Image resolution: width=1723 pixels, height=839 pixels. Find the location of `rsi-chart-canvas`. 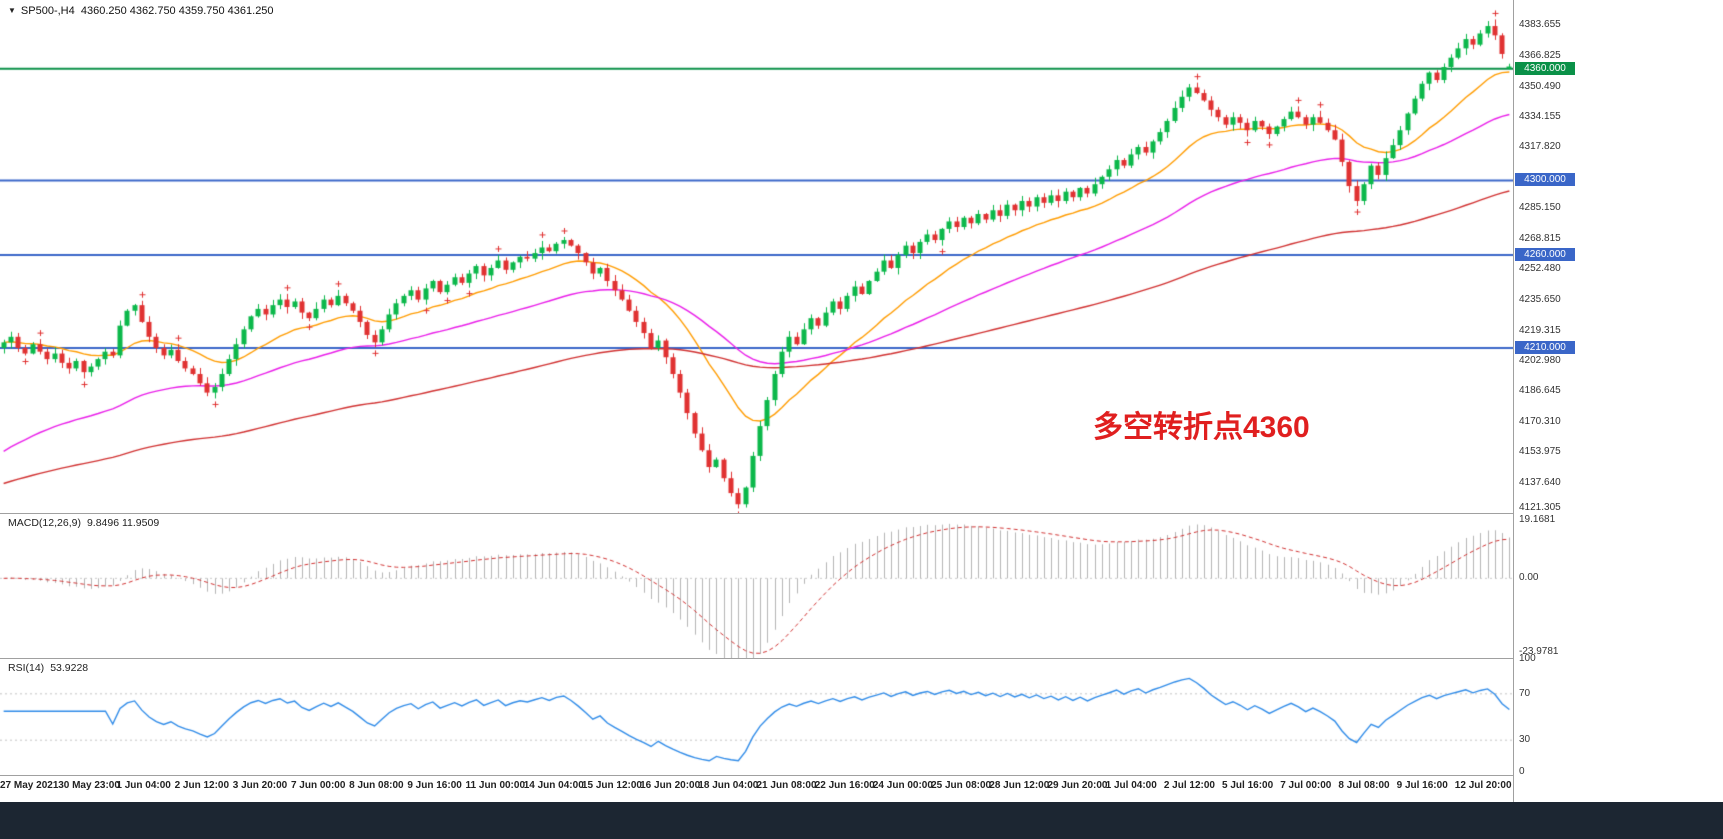

rsi-chart-canvas is located at coordinates (756, 717).